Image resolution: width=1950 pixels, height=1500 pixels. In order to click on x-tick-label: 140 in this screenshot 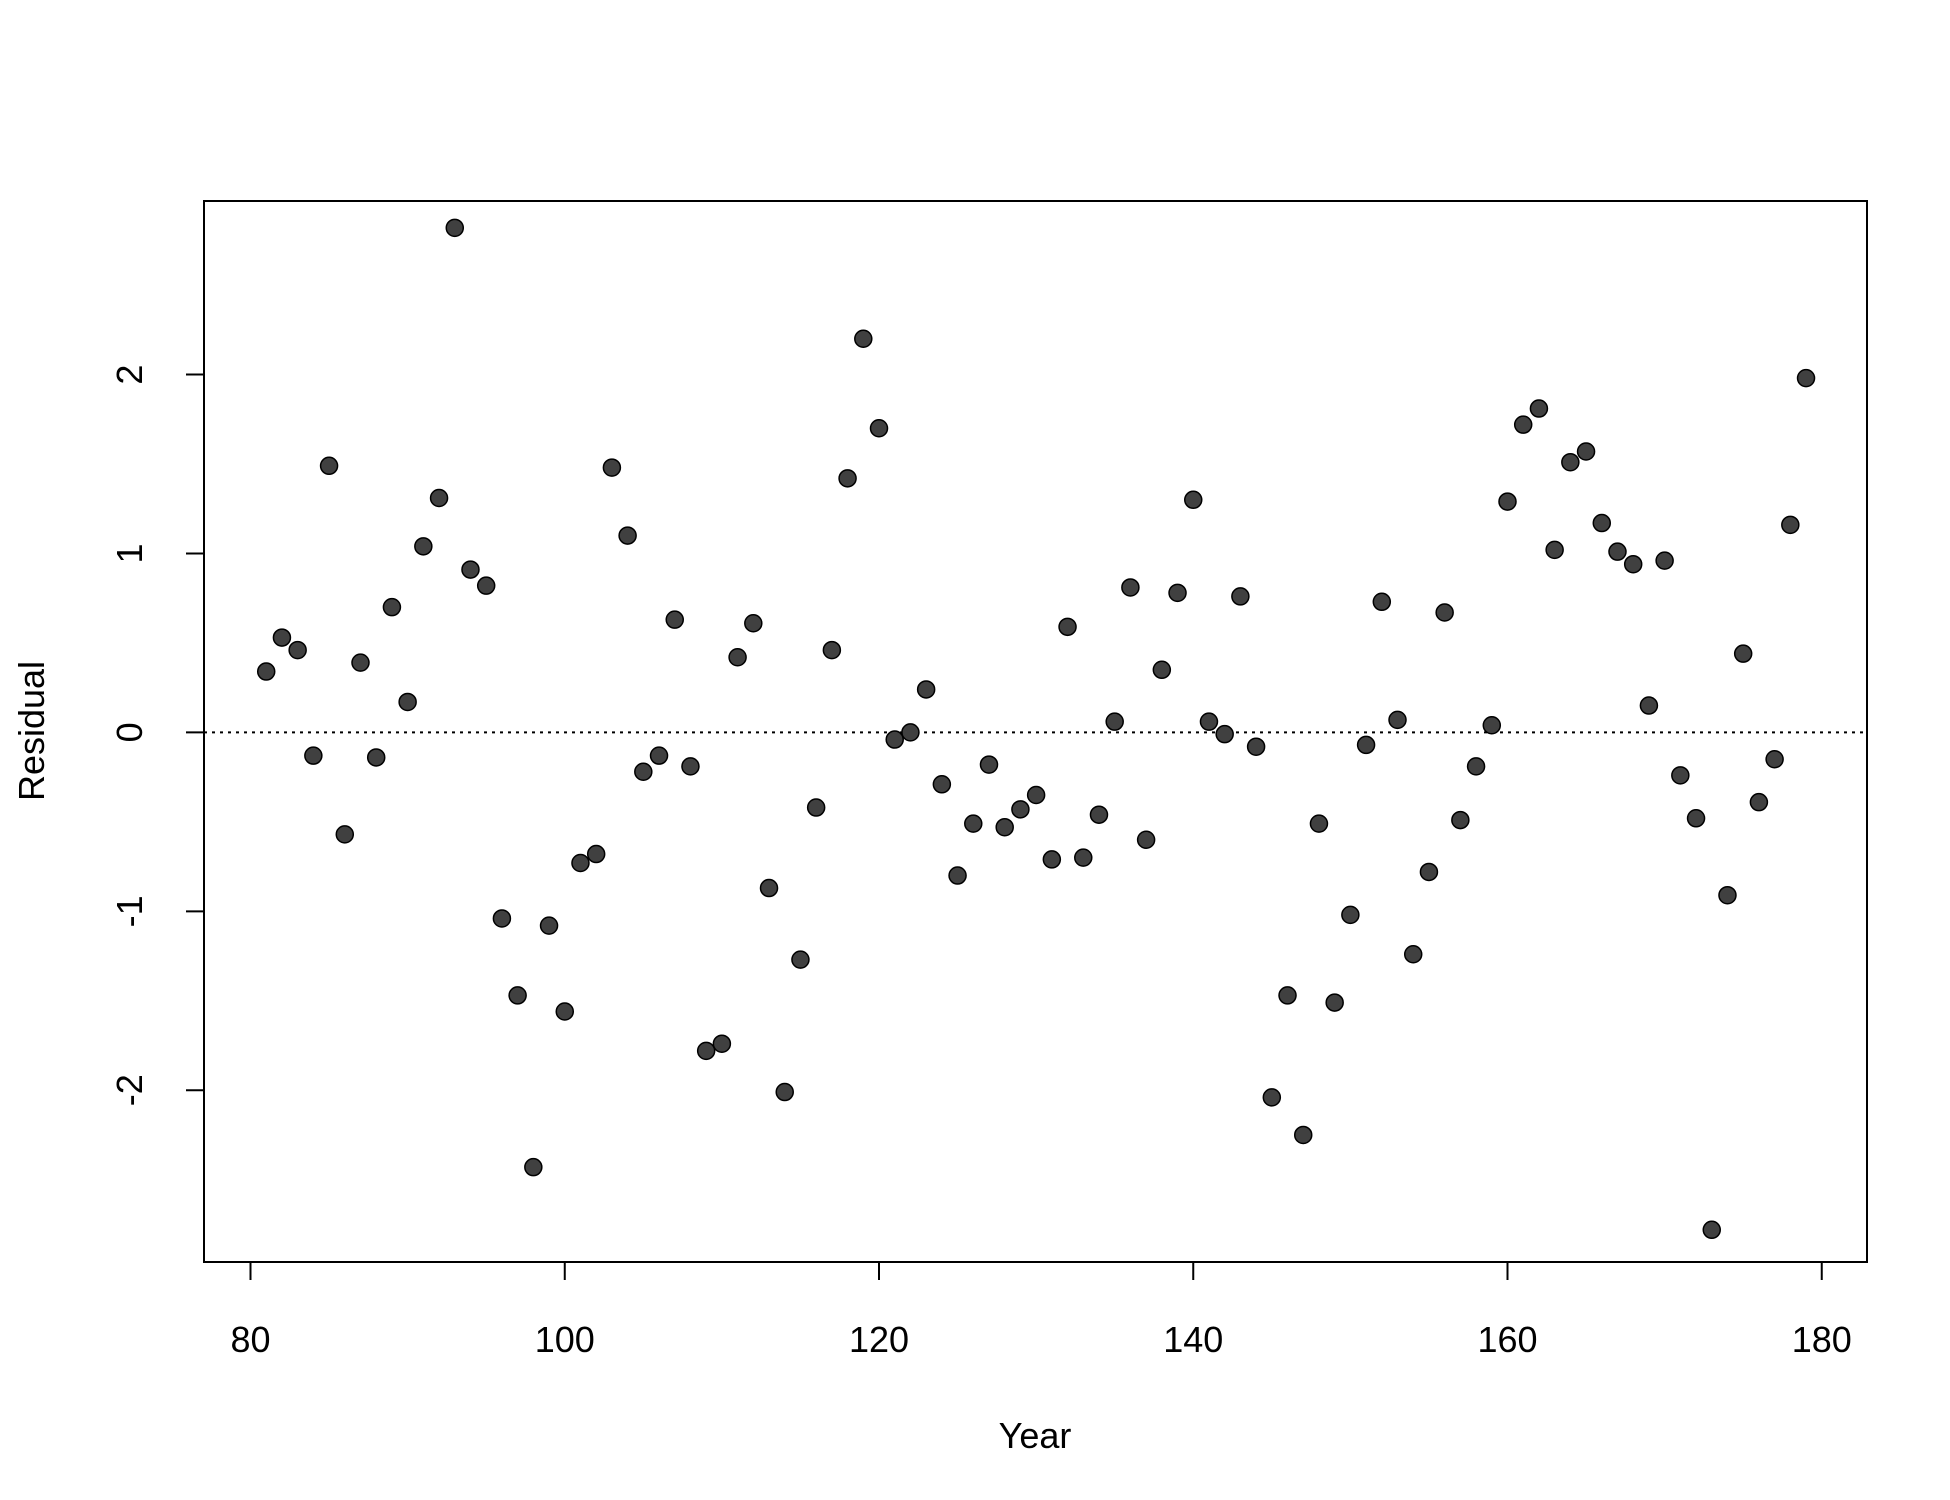, I will do `click(1193, 1339)`.